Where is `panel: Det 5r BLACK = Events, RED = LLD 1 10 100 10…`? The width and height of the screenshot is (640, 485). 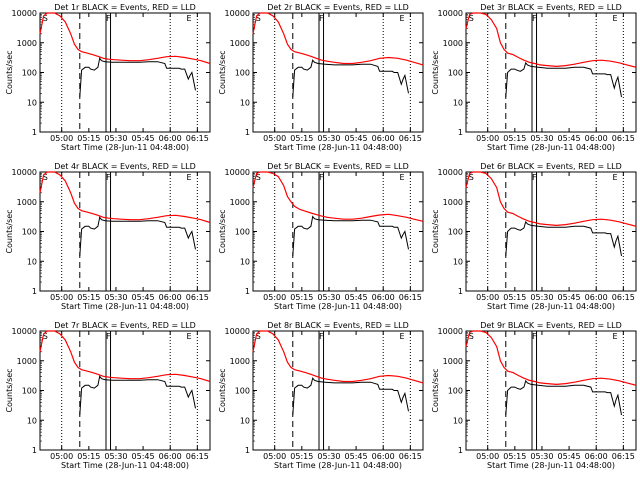 panel: Det 5r BLACK = Events, RED = LLD 1 10 100 10… is located at coordinates (321, 236).